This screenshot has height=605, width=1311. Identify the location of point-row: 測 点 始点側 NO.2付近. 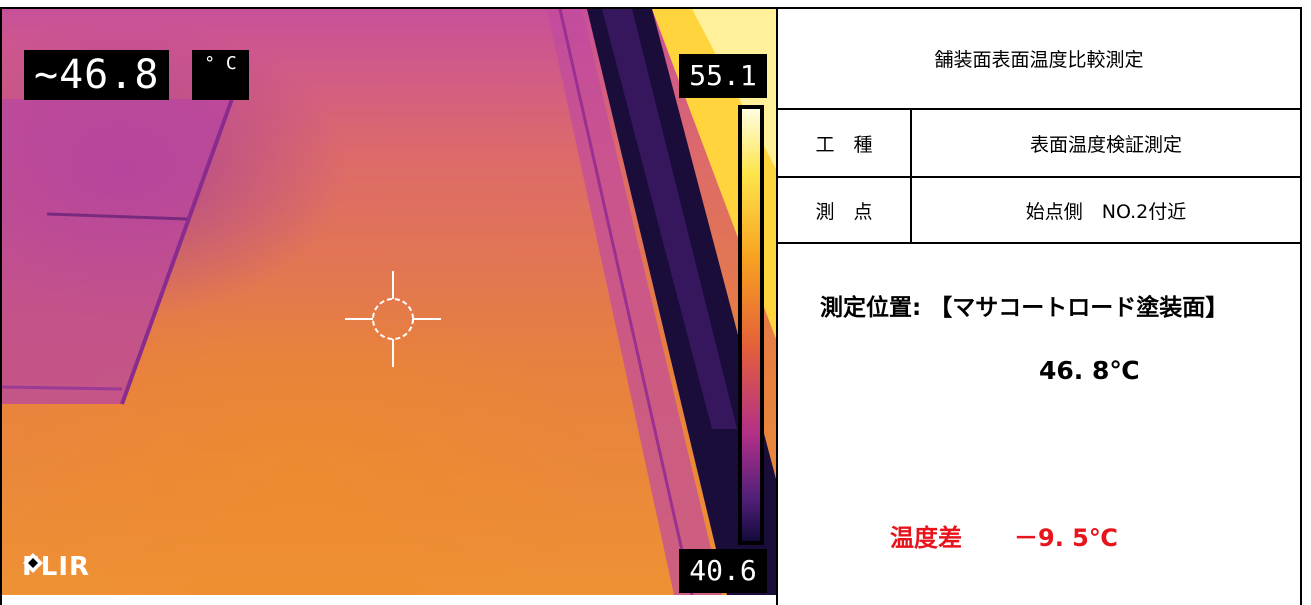
(1039, 211).